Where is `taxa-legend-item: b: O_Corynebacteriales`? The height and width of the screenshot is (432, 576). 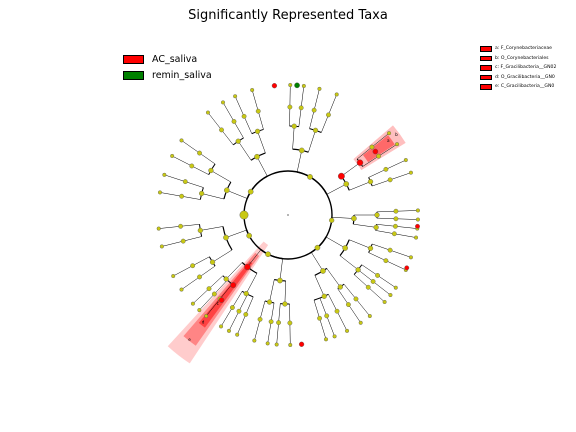
taxa-legend-item: b: O_Corynebacteriales is located at coordinates (518, 59).